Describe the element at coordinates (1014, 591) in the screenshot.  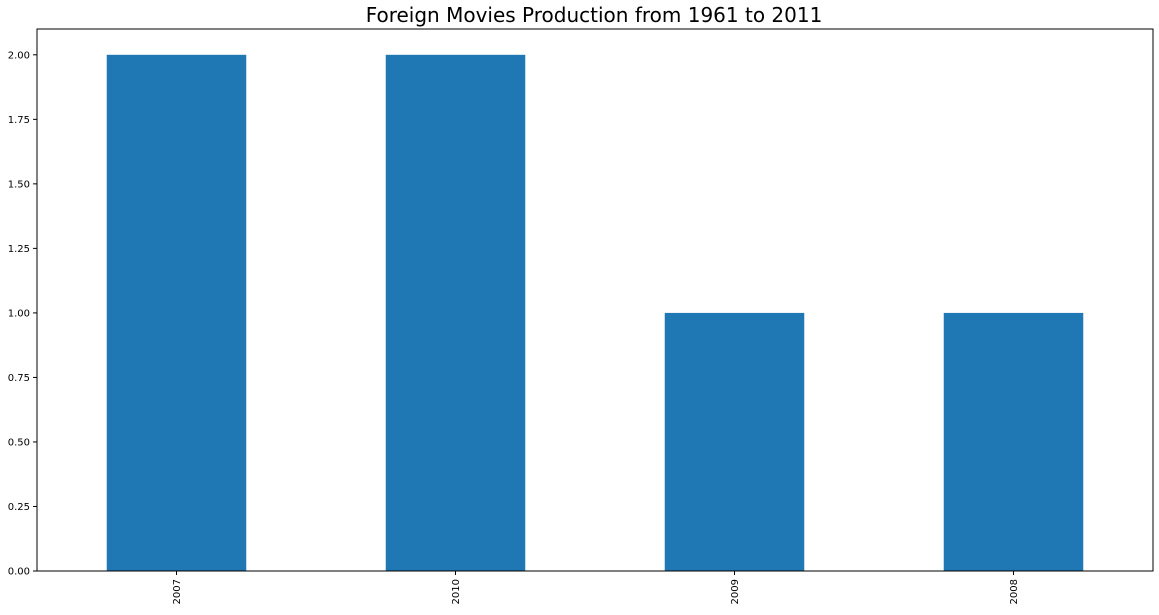
I see `x-tick-label: 2008` at that location.